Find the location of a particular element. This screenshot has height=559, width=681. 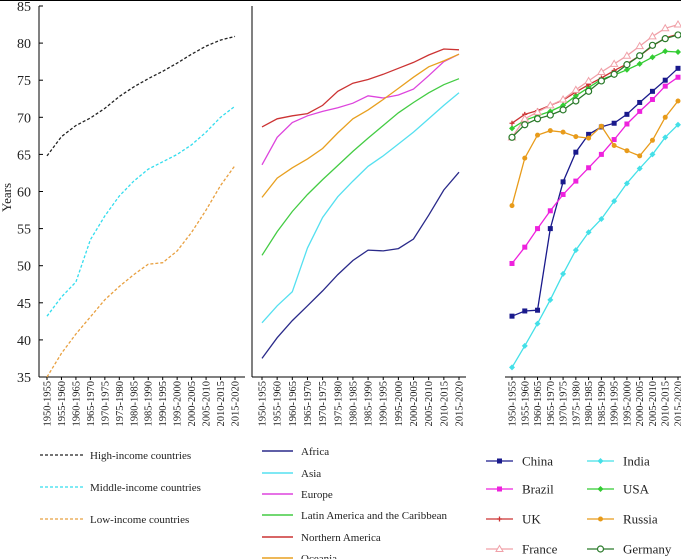

x-tick-label: 1985-1990 is located at coordinates (602, 404).